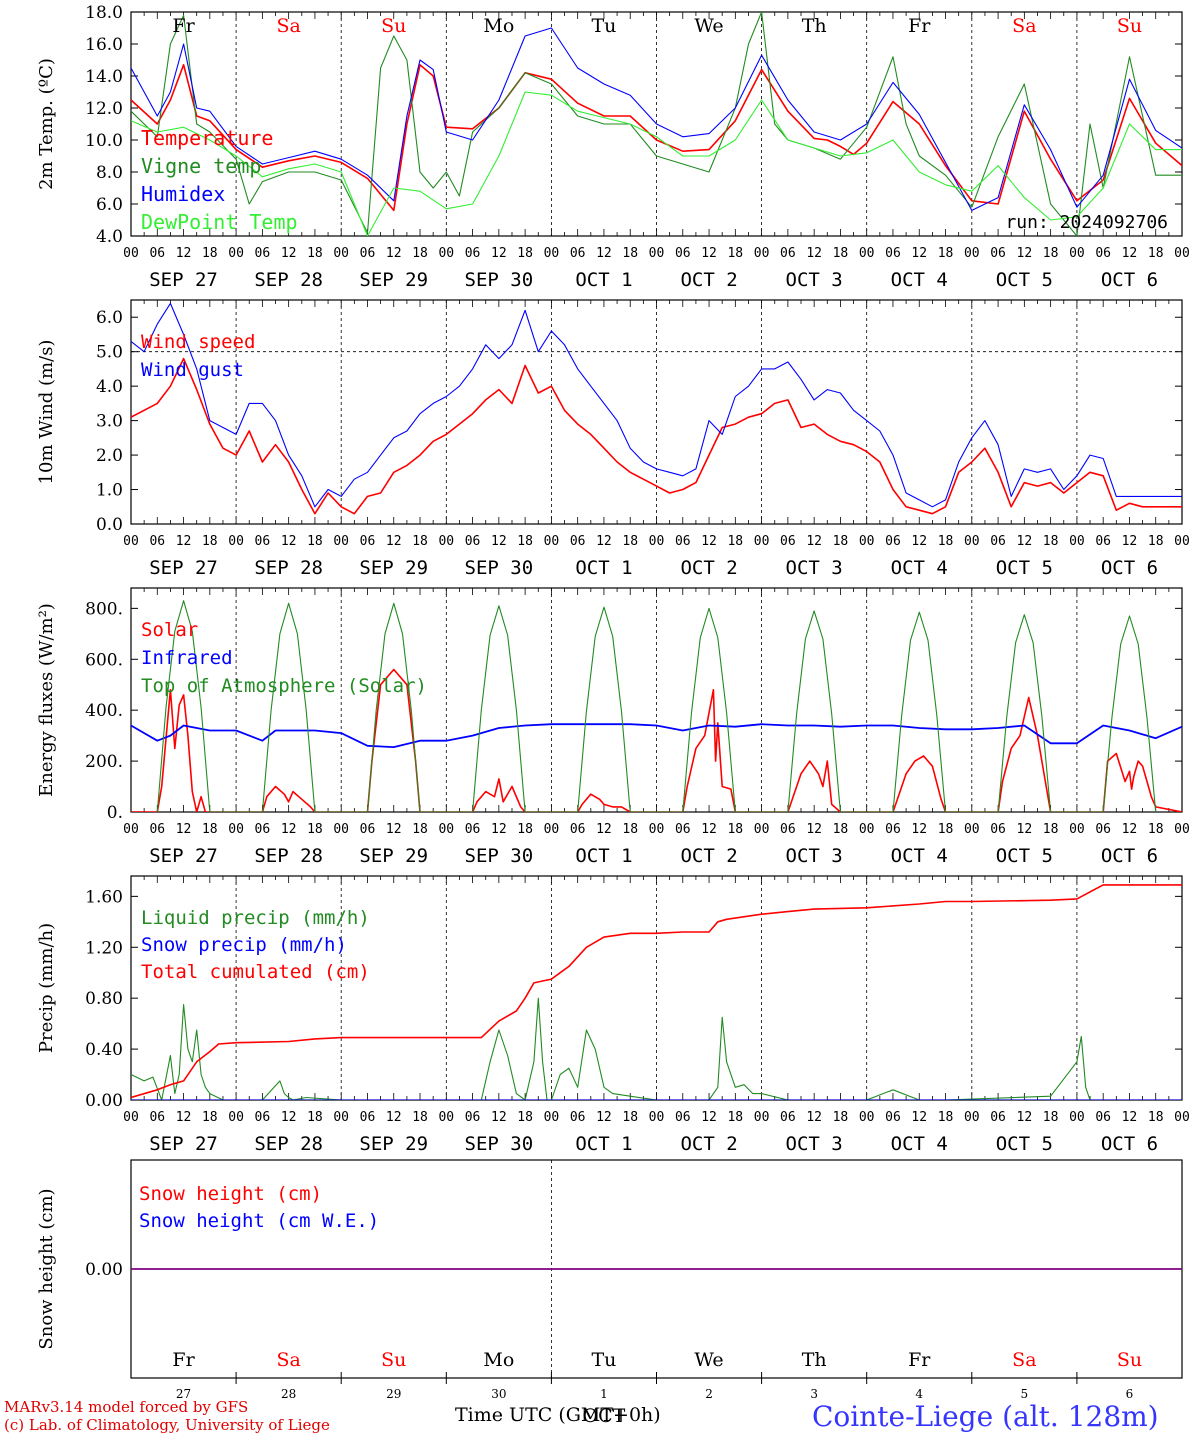 The width and height of the screenshot is (1194, 1440). What do you see at coordinates (1129, 280) in the screenshot?
I see `date-label: OCT 6` at bounding box center [1129, 280].